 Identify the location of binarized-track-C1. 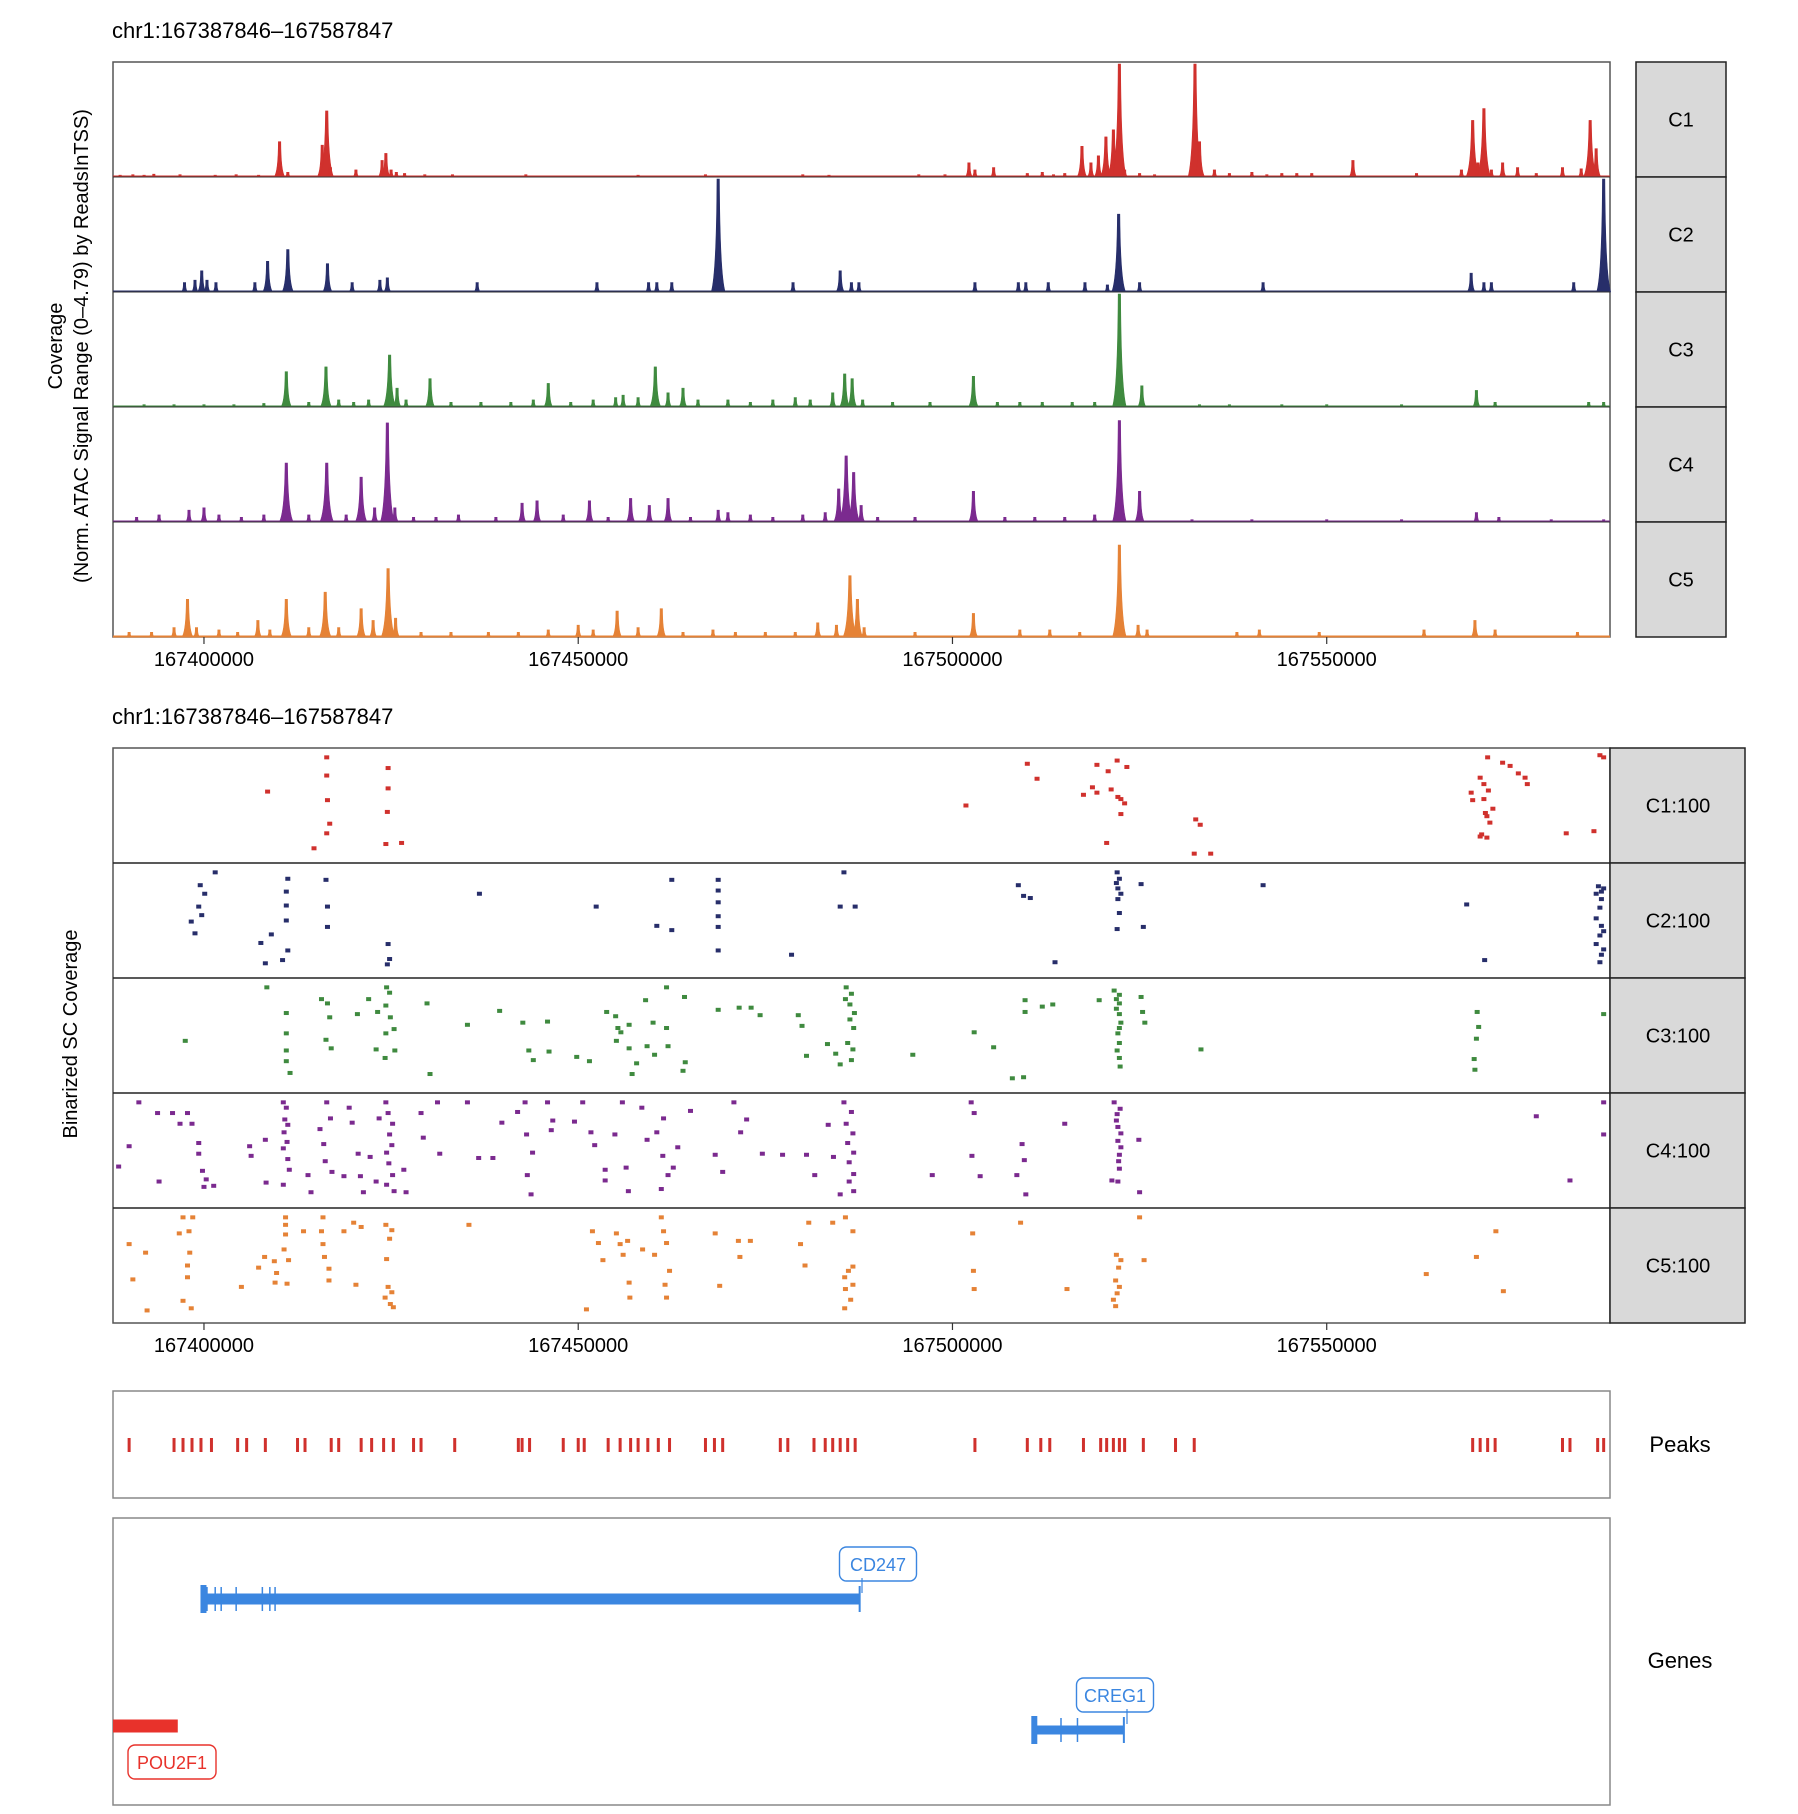
(936, 804).